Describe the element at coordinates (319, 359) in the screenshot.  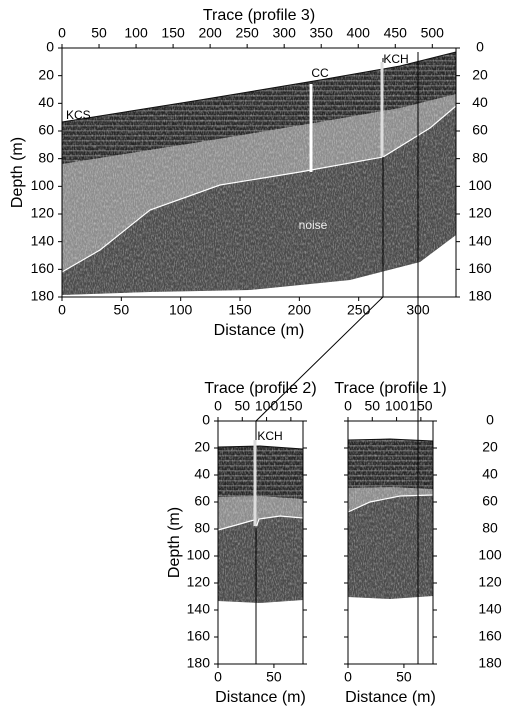
I see `connector` at that location.